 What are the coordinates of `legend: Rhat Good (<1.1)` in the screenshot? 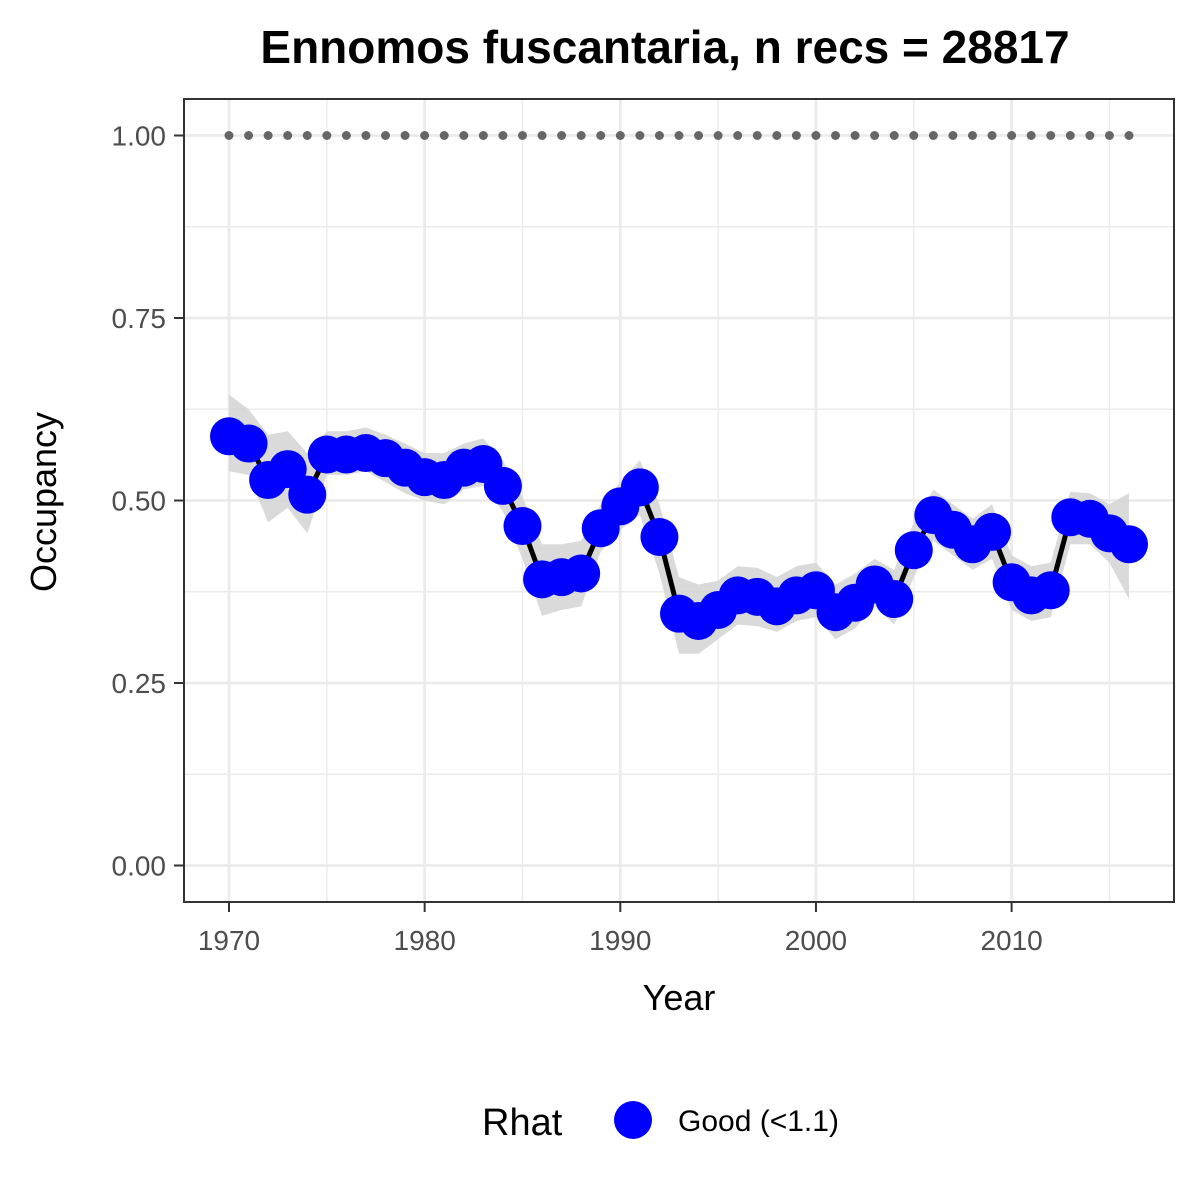 It's located at (660, 1122).